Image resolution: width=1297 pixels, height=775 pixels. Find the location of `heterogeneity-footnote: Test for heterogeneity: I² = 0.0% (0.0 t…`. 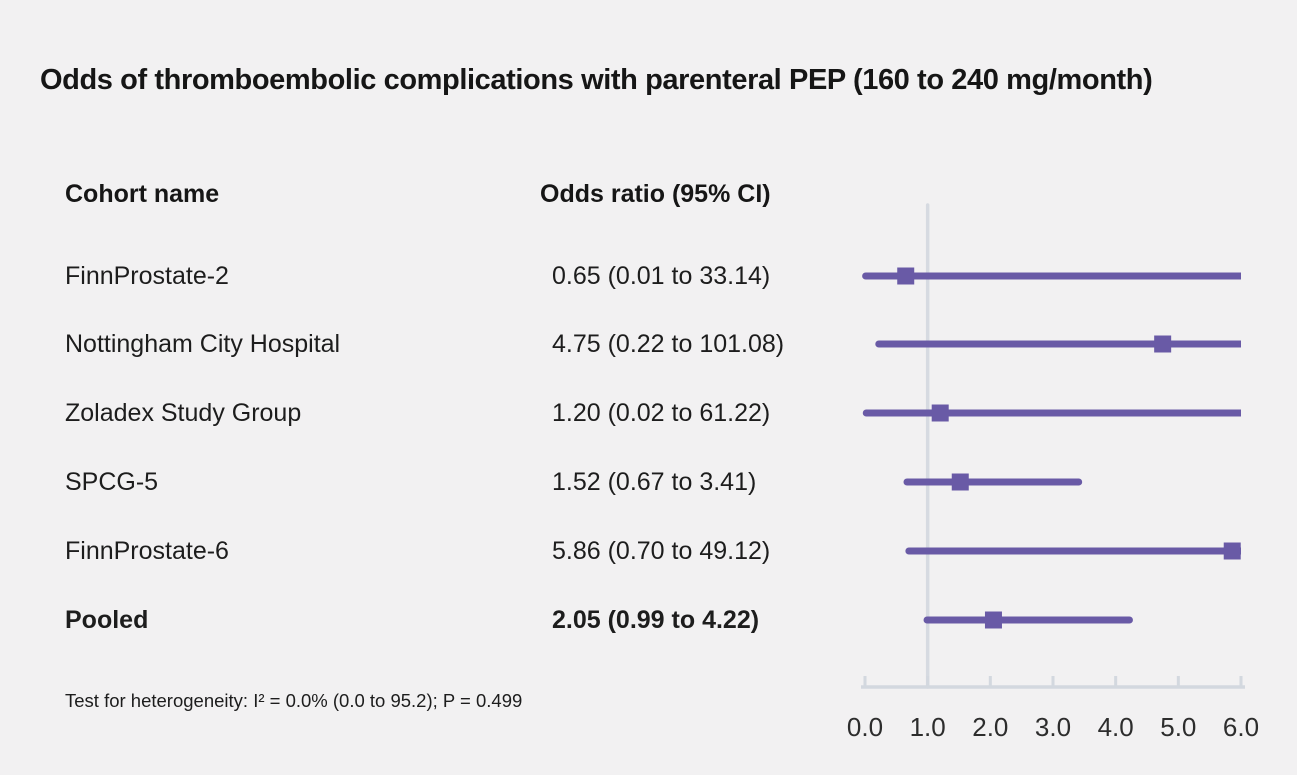

heterogeneity-footnote: Test for heterogeneity: I² = 0.0% (0.0 t… is located at coordinates (294, 700).